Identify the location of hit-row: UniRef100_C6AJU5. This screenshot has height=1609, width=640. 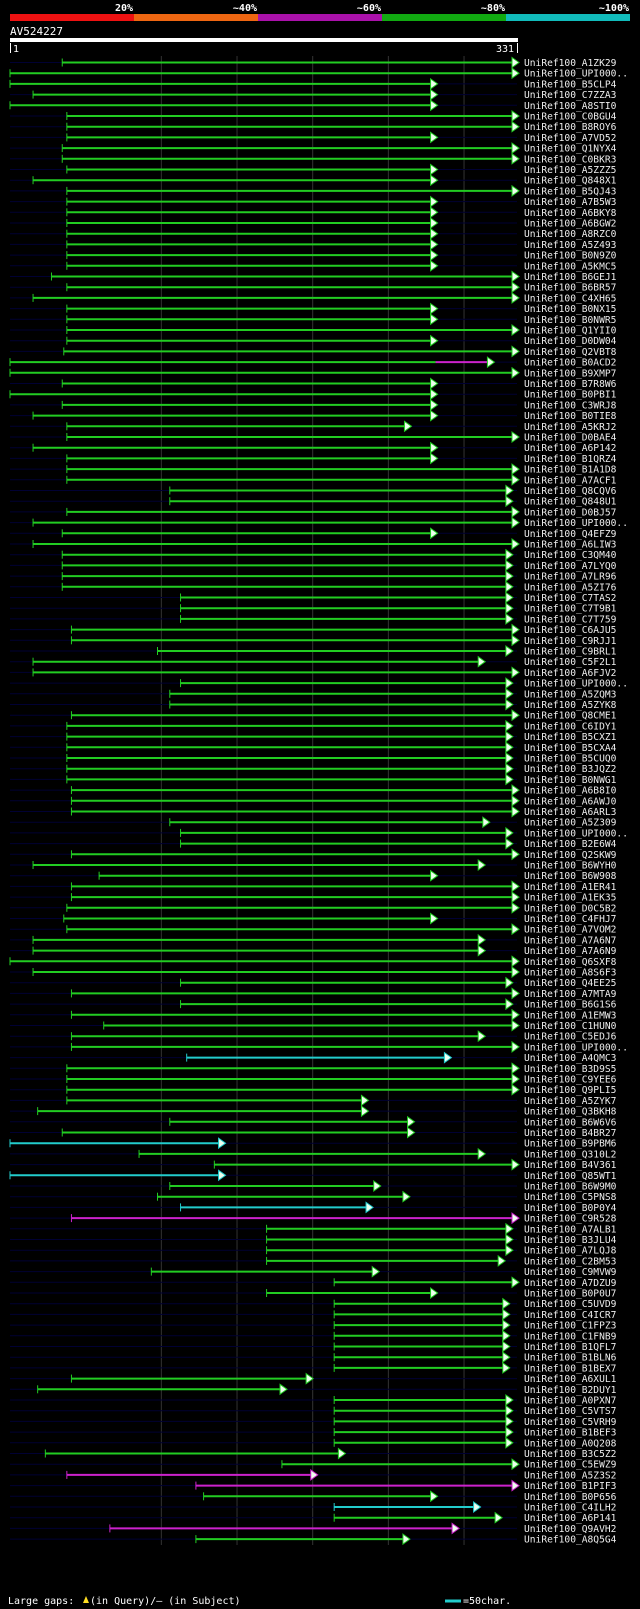
(313, 630).